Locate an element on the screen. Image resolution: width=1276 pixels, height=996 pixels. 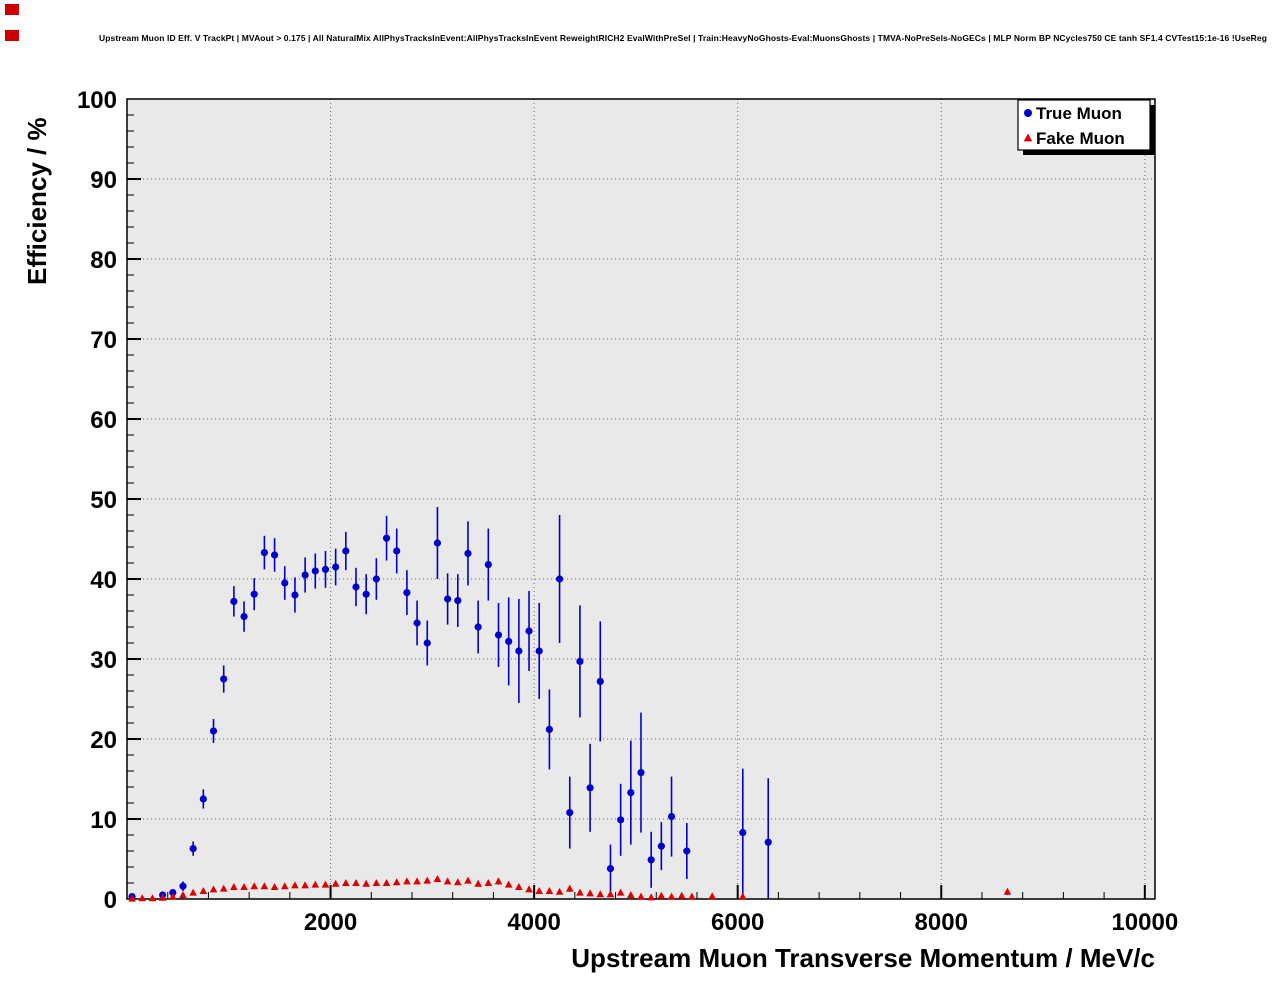
svg-text: 10000 is located at coordinates (1144, 922).